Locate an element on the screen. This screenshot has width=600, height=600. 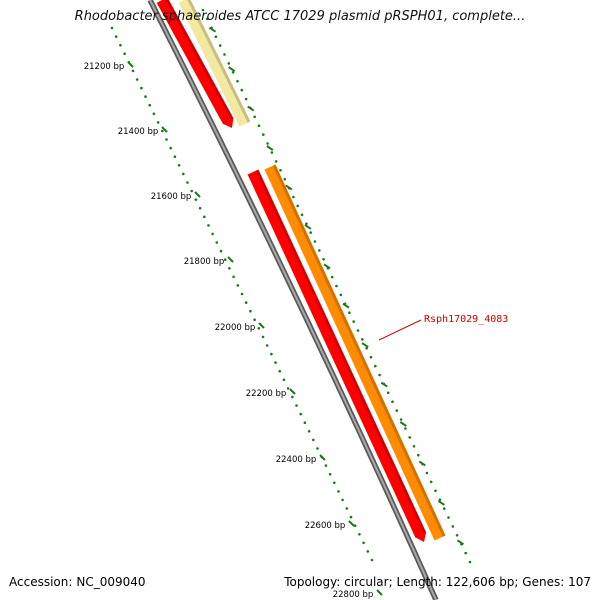
gene-callout-line is located at coordinates (400, 330).